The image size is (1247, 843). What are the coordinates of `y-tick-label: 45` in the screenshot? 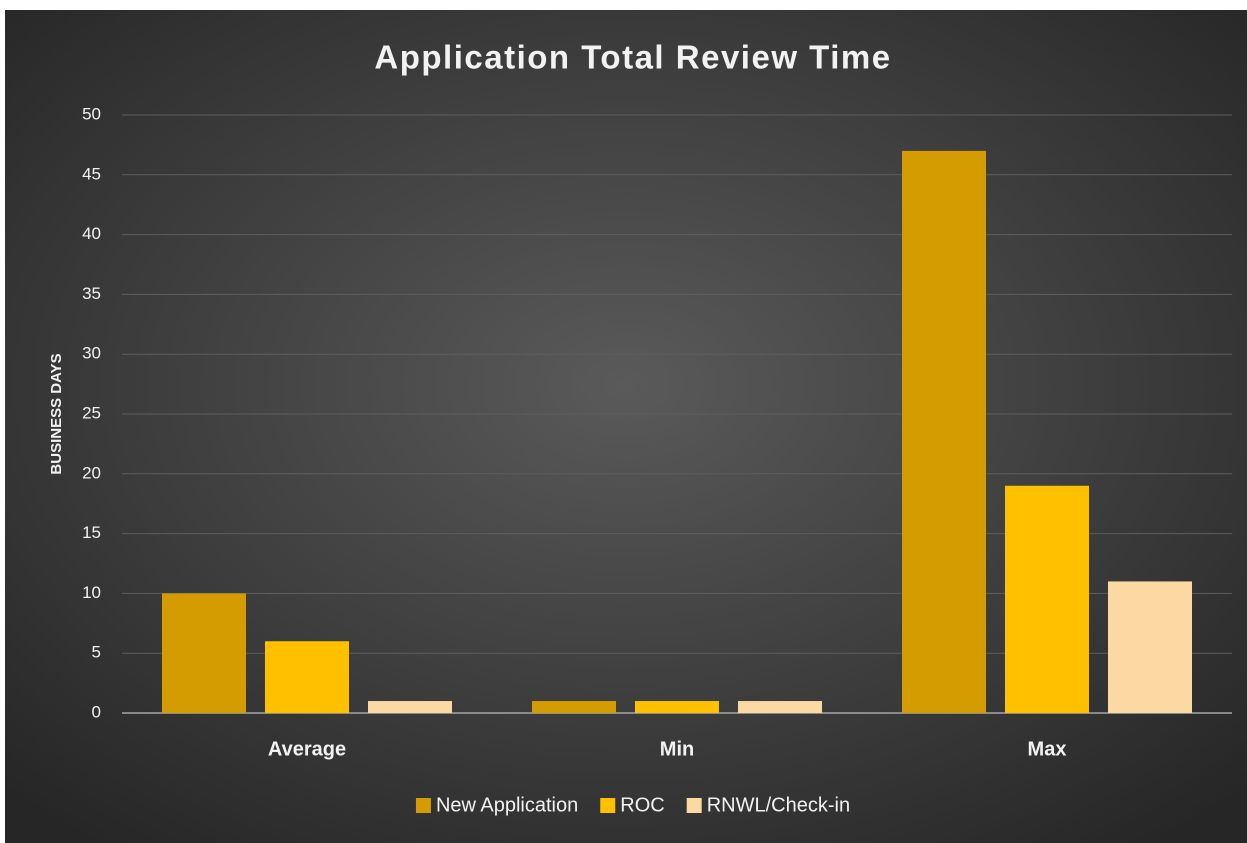 It's located at (91, 173).